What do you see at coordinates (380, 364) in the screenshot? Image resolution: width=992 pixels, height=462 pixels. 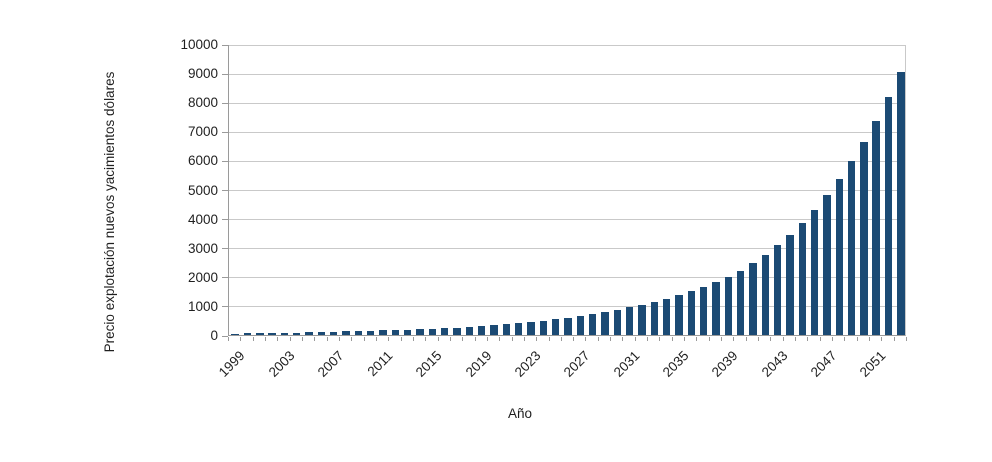 I see `x-tick-label: 2011` at bounding box center [380, 364].